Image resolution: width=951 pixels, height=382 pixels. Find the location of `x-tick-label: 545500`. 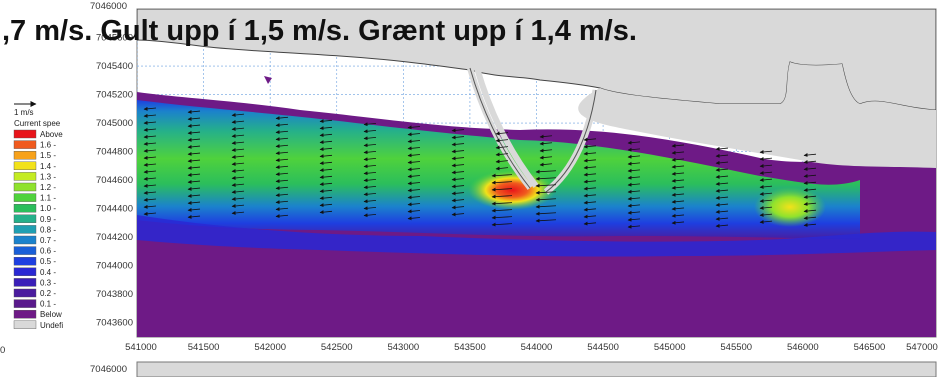

x-tick-label: 545500 is located at coordinates (736, 347).